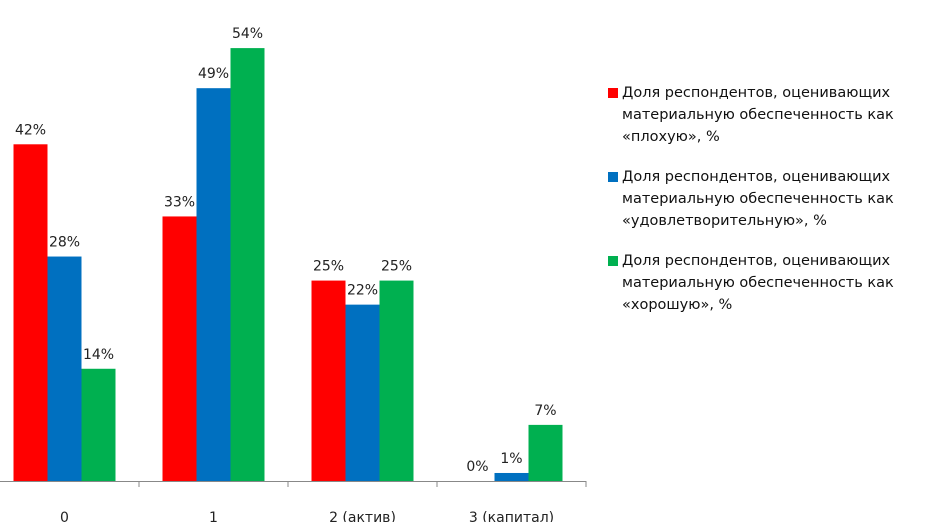 The width and height of the screenshot is (927, 522). What do you see at coordinates (545, 452) in the screenshot?
I see `bar-good-cat3` at bounding box center [545, 452].